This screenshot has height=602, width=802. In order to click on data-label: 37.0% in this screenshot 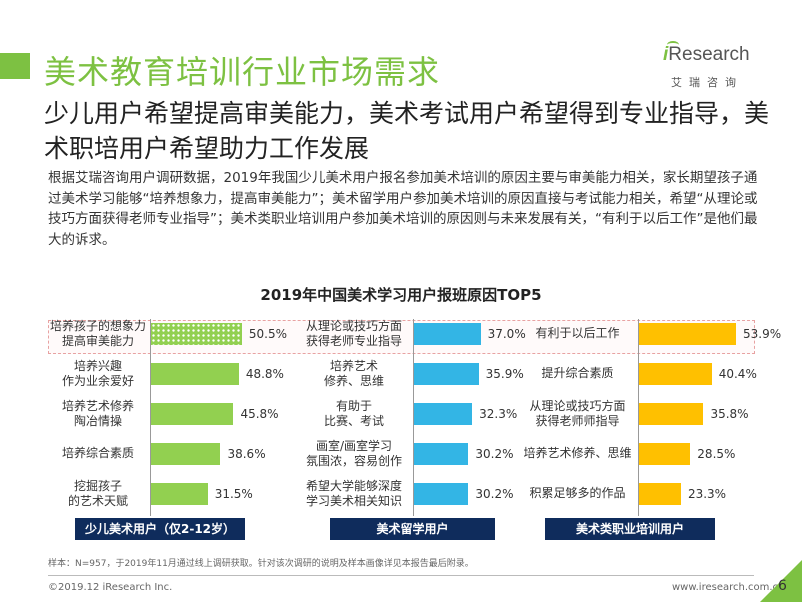, I will do `click(506, 334)`.